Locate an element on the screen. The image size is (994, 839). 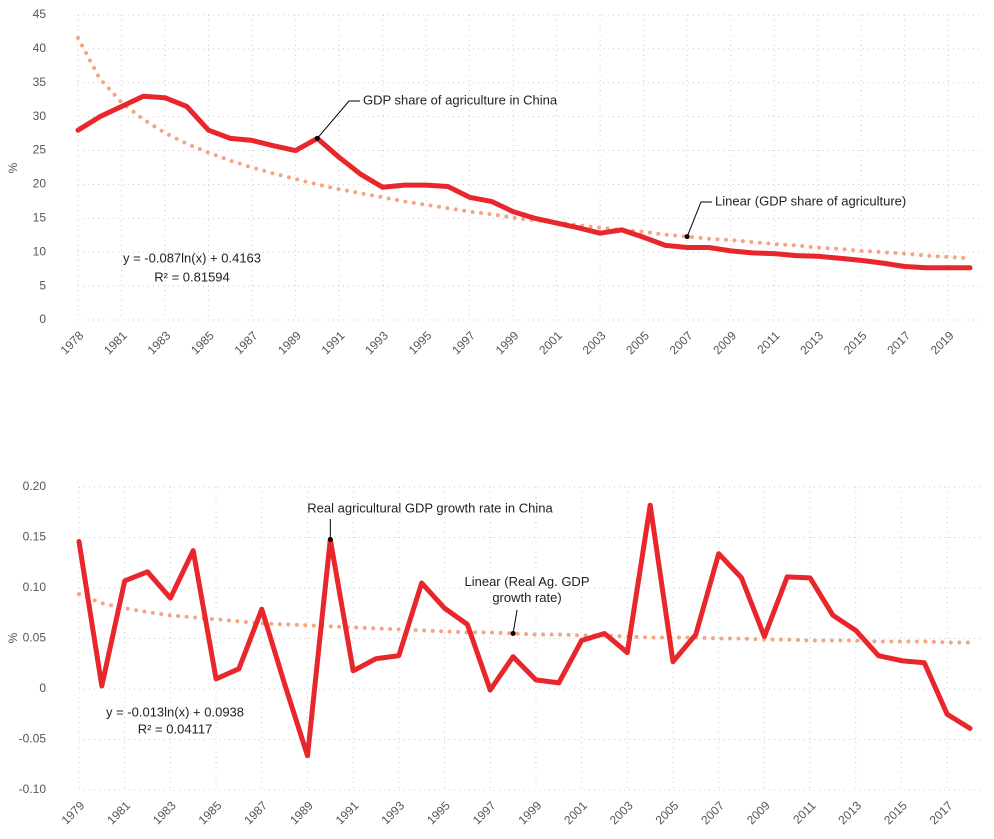
series-line is located at coordinates (524, 618).